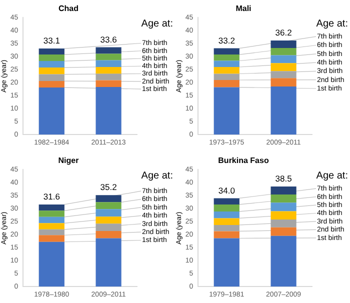 This screenshot has height=303, width=350. I want to click on total-label: 35.2, so click(109, 187).